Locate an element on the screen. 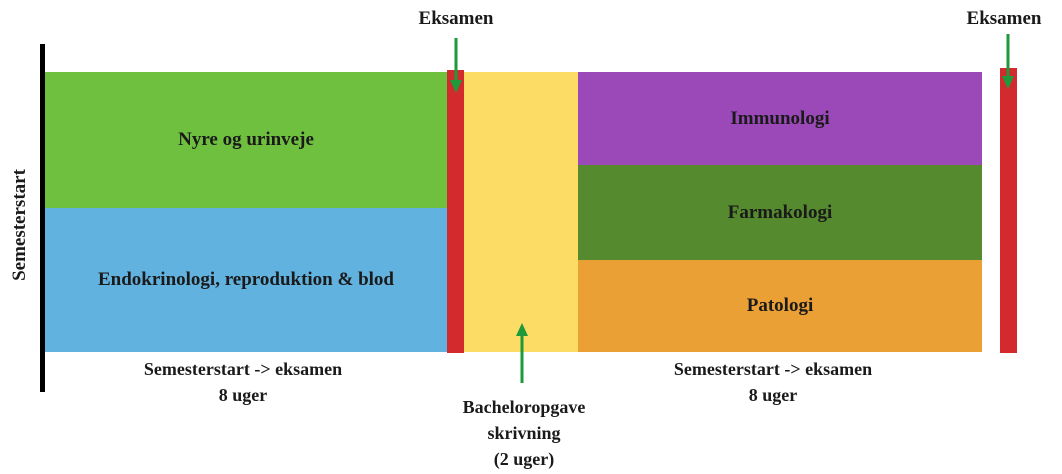 The width and height of the screenshot is (1062, 474). arrow-down-first-exam-icon is located at coordinates (456, 65).